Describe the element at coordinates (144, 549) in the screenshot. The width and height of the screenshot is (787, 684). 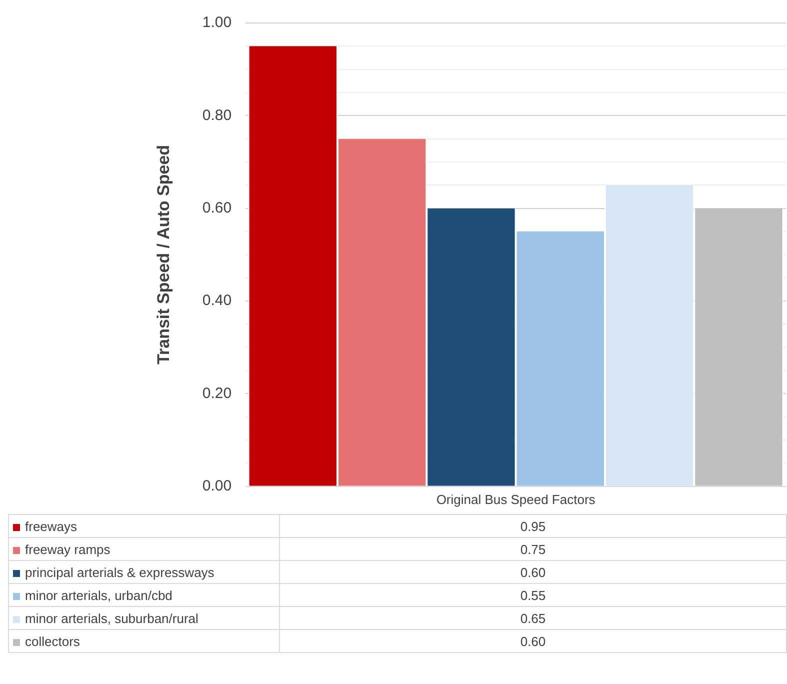
I see `legend-label: freeway ramps` at that location.